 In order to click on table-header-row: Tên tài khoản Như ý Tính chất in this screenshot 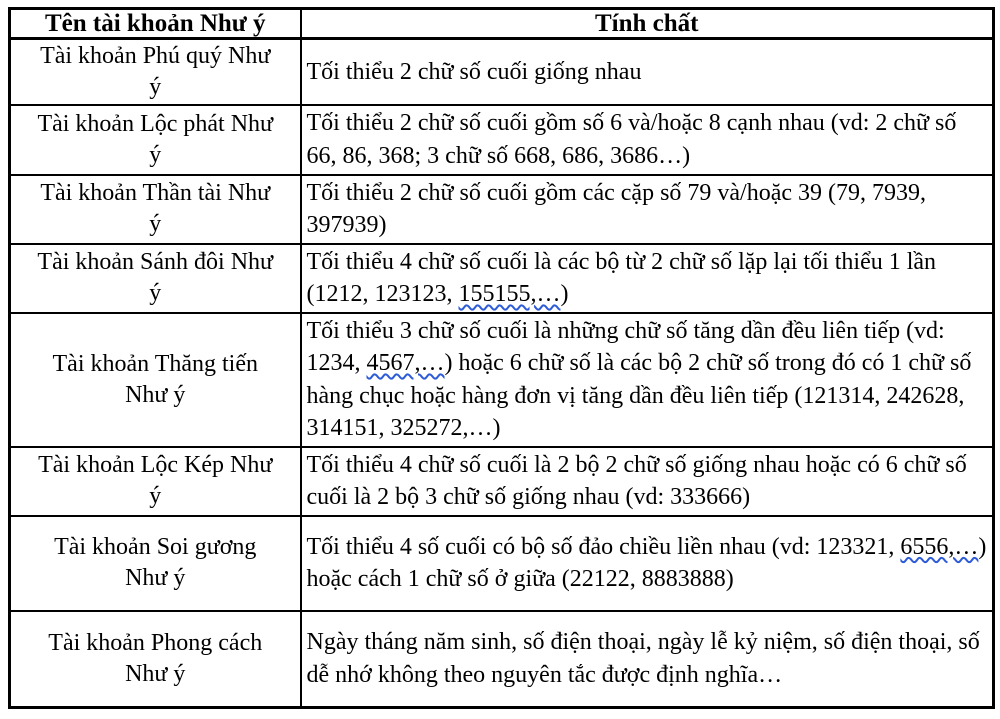, I will do `click(501, 23)`.